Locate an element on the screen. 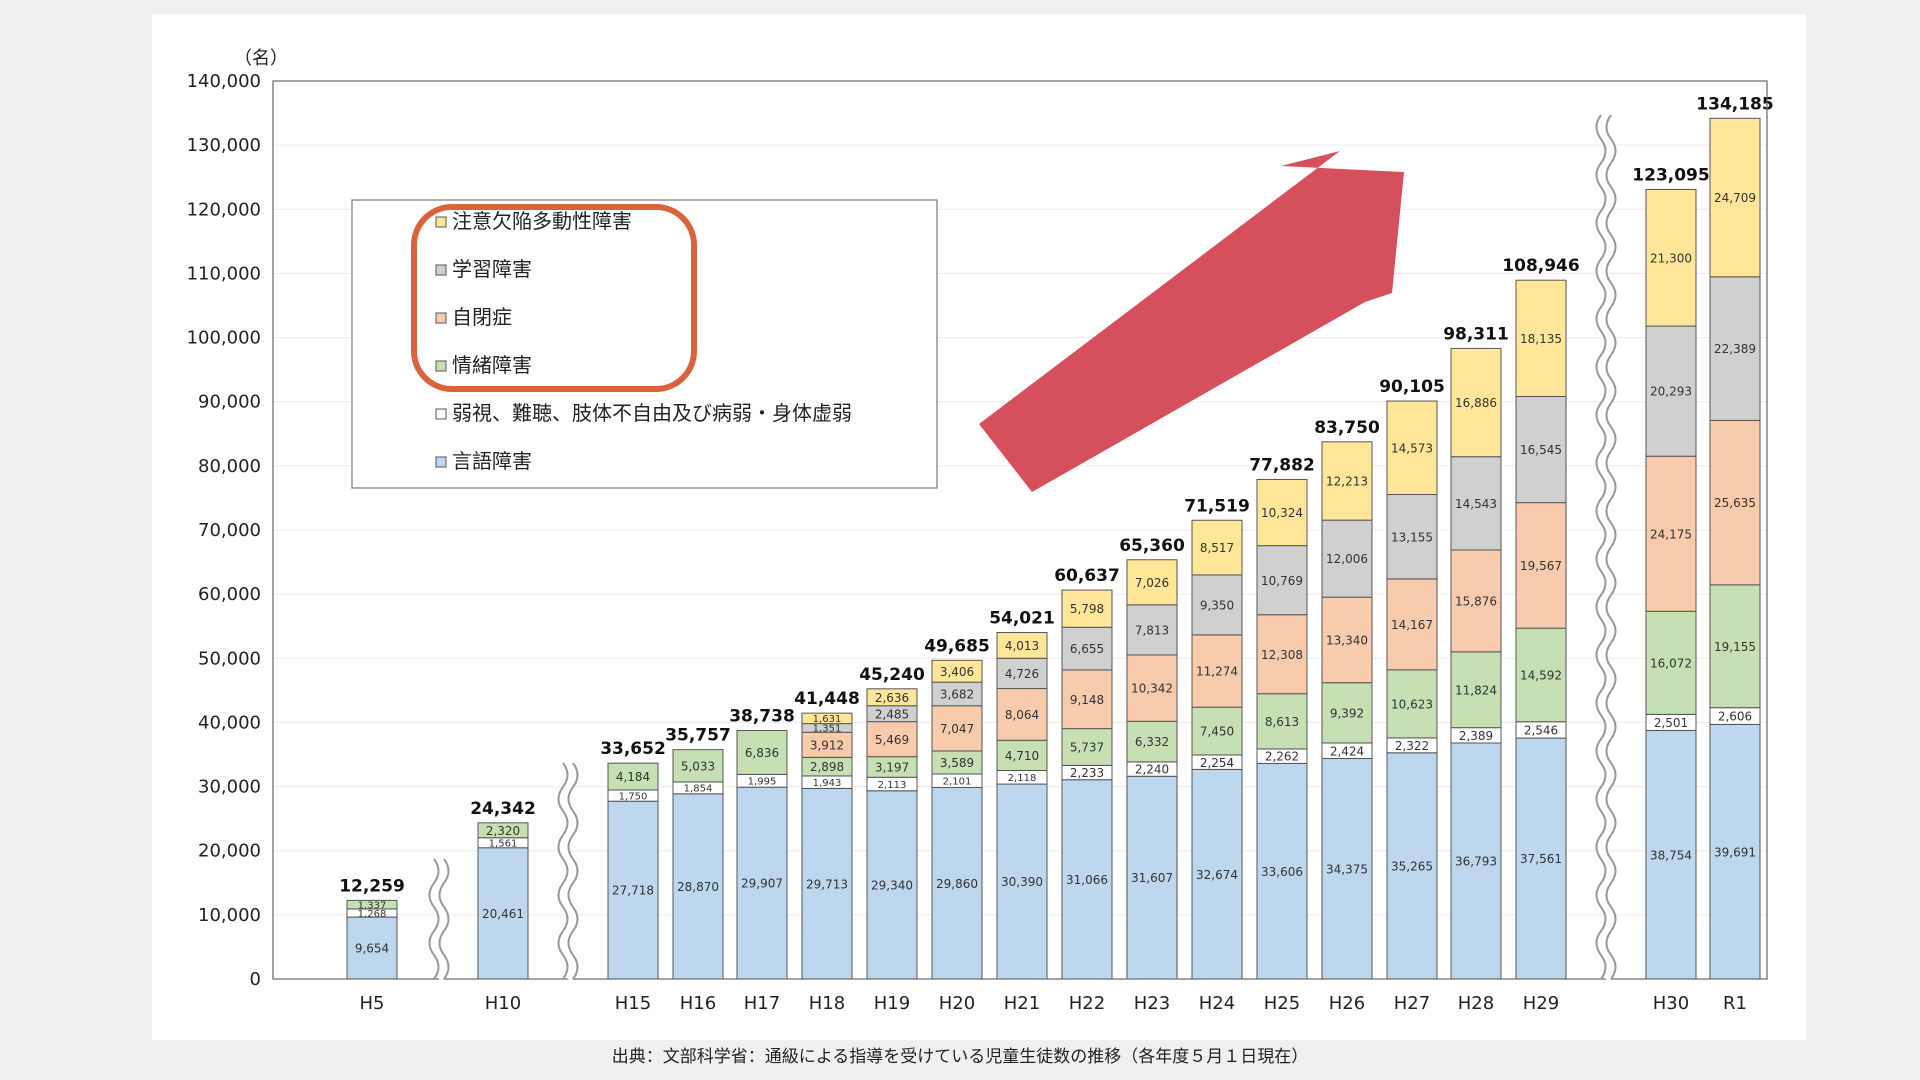  segment-value-label: 2,118 is located at coordinates (1022, 778).